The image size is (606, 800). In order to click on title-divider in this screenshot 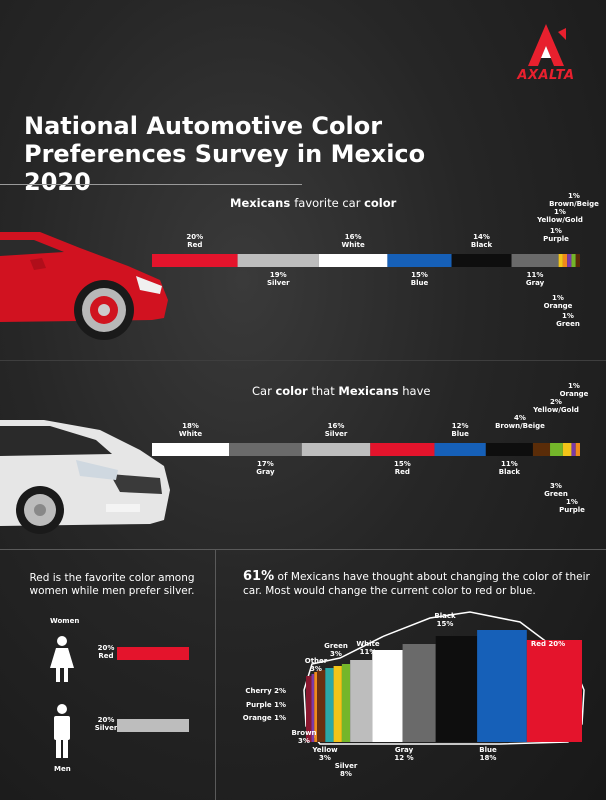, I will do `click(151, 184)`.